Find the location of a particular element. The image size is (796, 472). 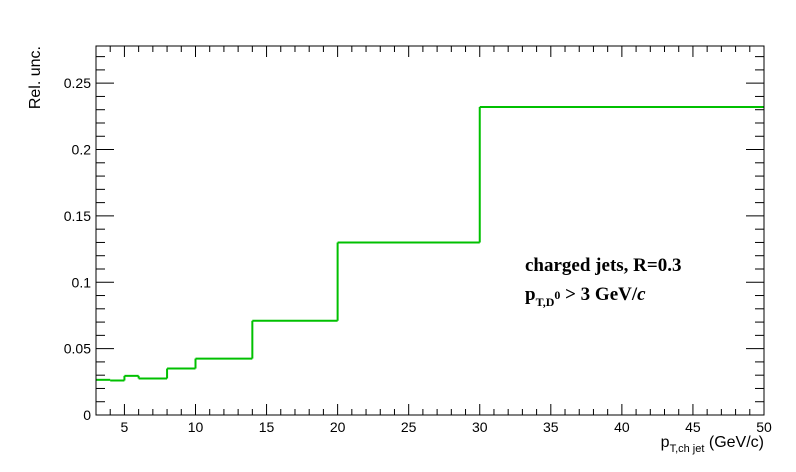

annotation-line1: charged jets, R=0.3 is located at coordinates (603, 265).